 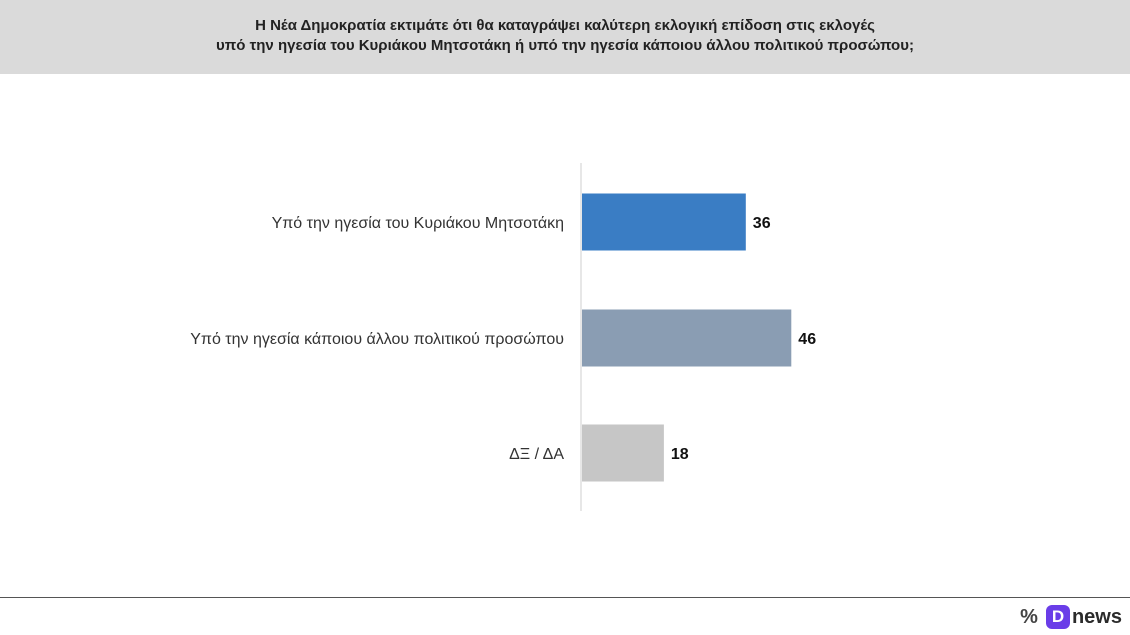 I want to click on value-label: 46, so click(x=807, y=339).